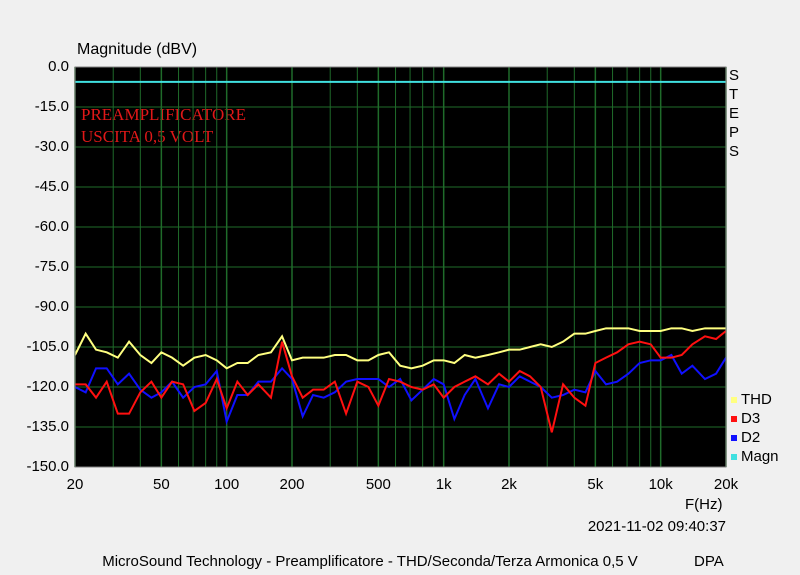 This screenshot has height=575, width=800. I want to click on y-tick-label: -30.0, so click(52, 146).